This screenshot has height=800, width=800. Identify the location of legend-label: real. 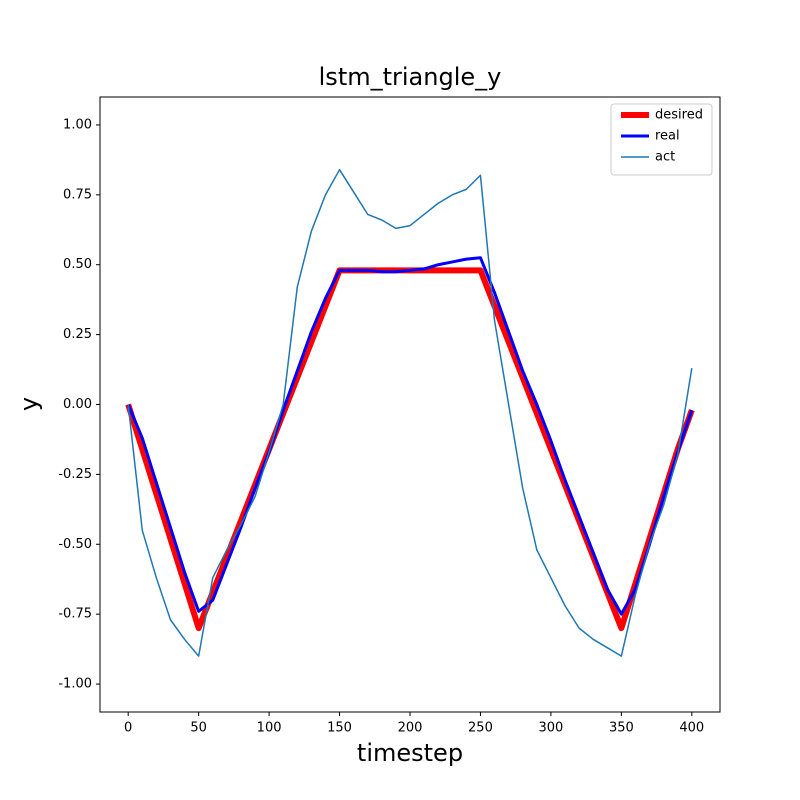
(667, 136).